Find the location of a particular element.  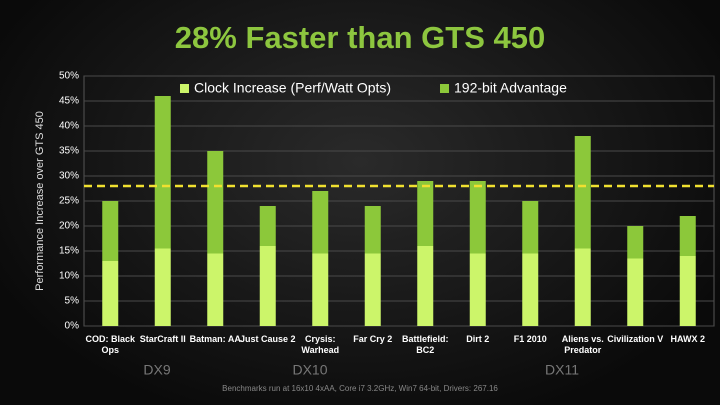

y-axis-label: Performance Increase over GTS 450 is located at coordinates (40, 201).